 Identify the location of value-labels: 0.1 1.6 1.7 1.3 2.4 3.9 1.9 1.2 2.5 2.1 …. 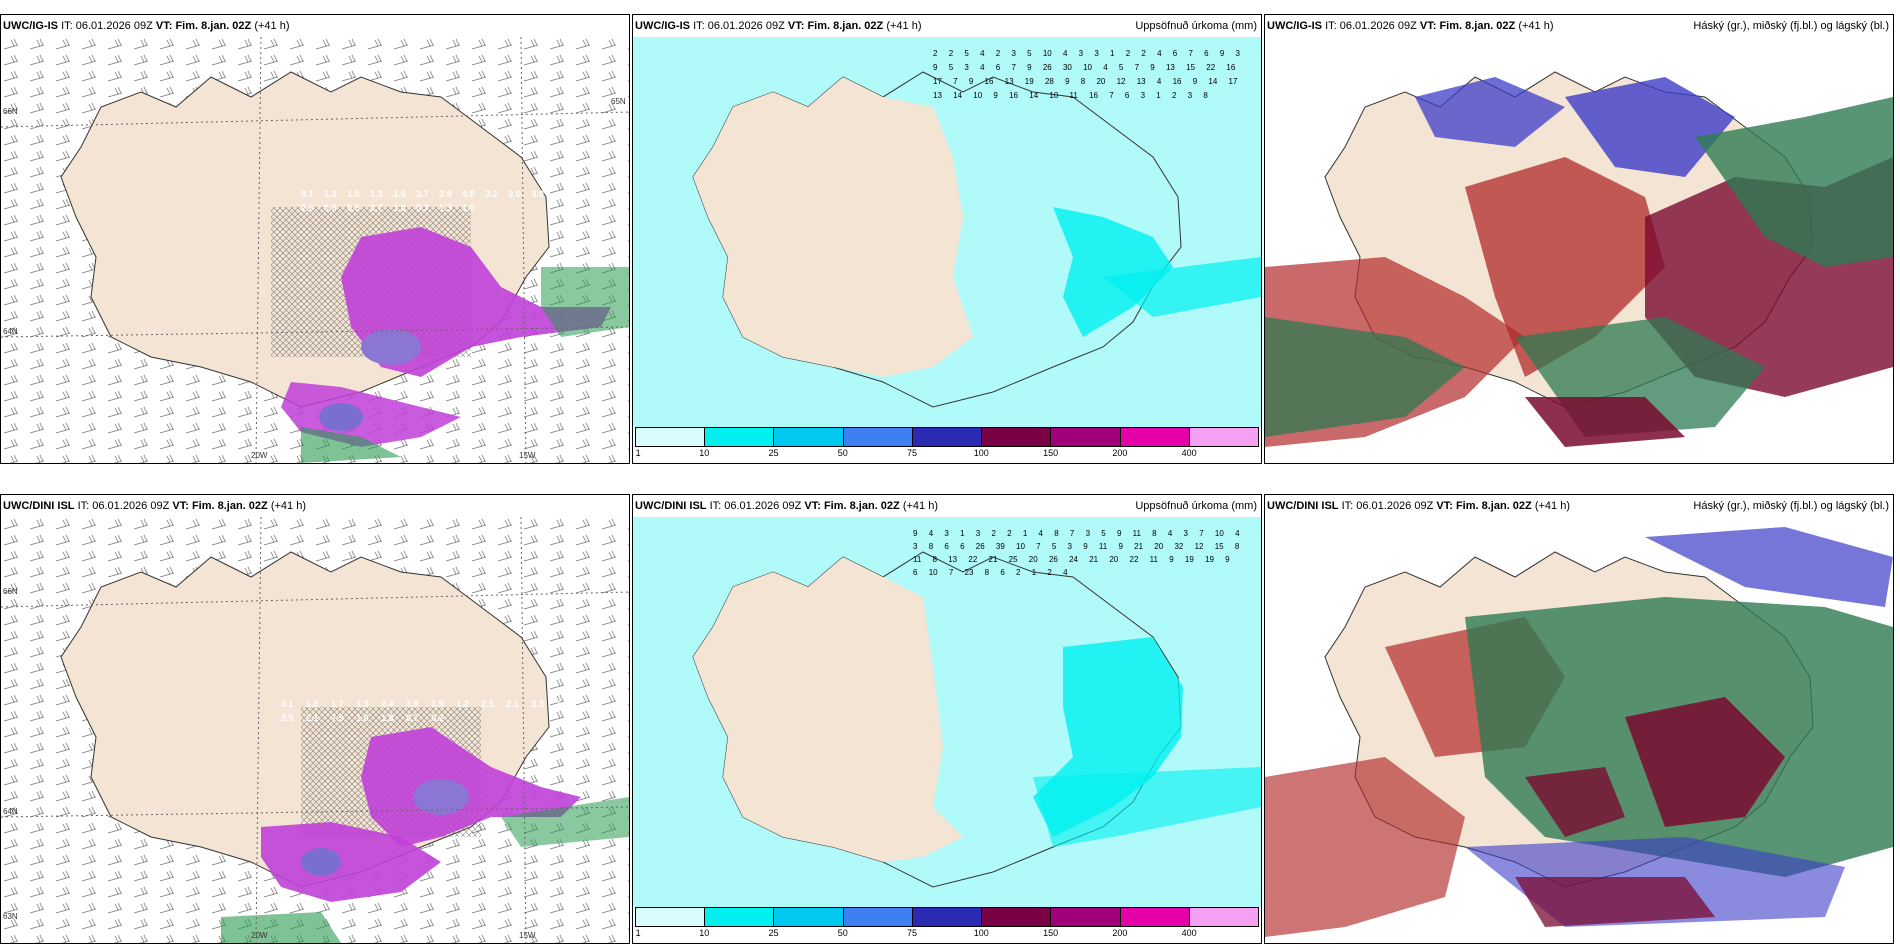
(425, 711).